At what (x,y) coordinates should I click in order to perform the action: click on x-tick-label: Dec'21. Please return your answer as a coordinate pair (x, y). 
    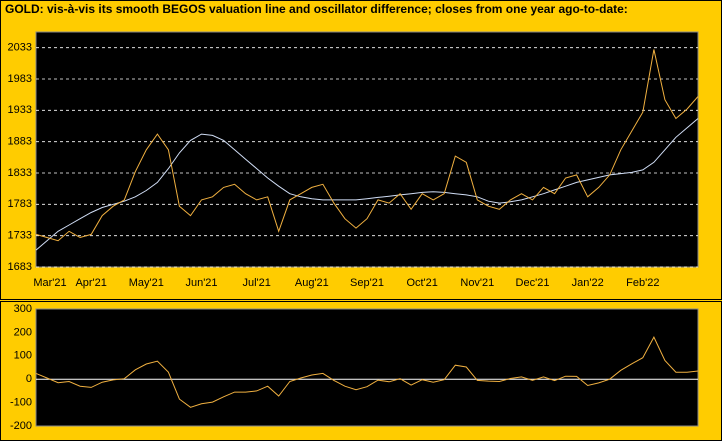
    Looking at the image, I should click on (533, 283).